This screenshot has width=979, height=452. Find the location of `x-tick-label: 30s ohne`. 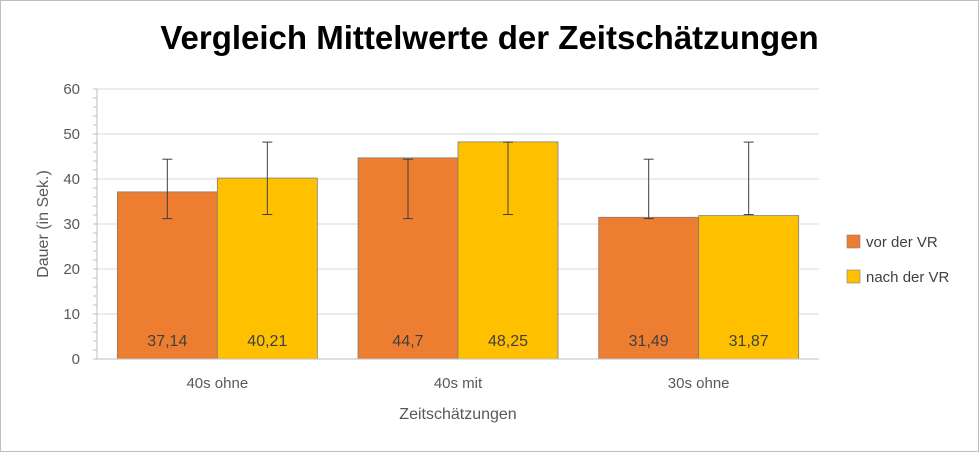

x-tick-label: 30s ohne is located at coordinates (699, 383).